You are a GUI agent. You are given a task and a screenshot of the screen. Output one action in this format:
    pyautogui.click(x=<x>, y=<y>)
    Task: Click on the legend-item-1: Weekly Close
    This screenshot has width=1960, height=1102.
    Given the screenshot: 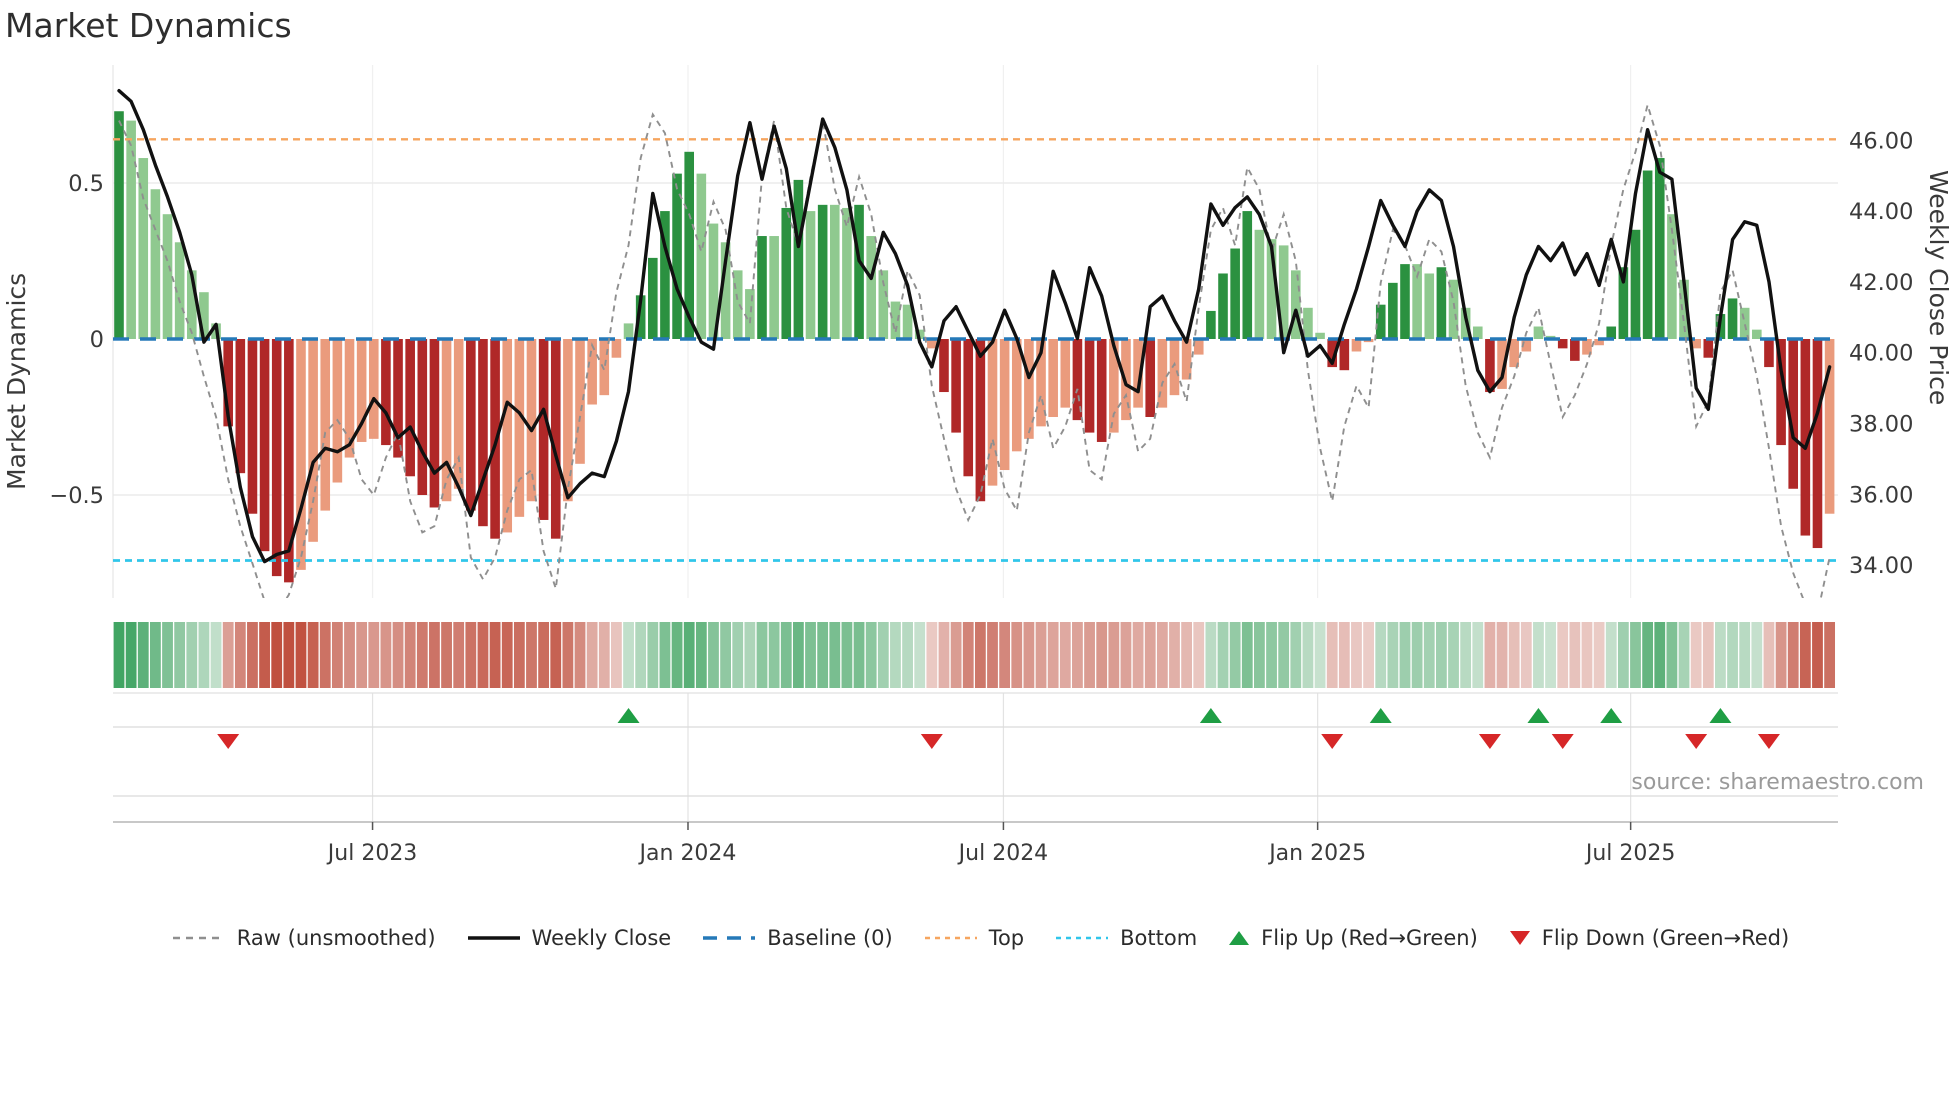 What is the action you would take?
    pyautogui.click(x=569, y=938)
    